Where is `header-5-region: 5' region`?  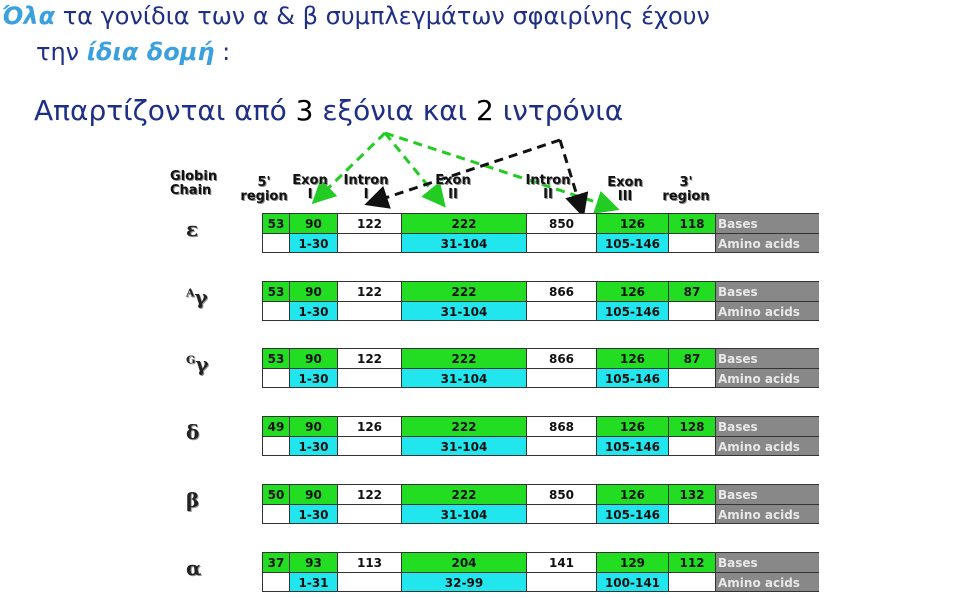 header-5-region: 5' region is located at coordinates (264, 189).